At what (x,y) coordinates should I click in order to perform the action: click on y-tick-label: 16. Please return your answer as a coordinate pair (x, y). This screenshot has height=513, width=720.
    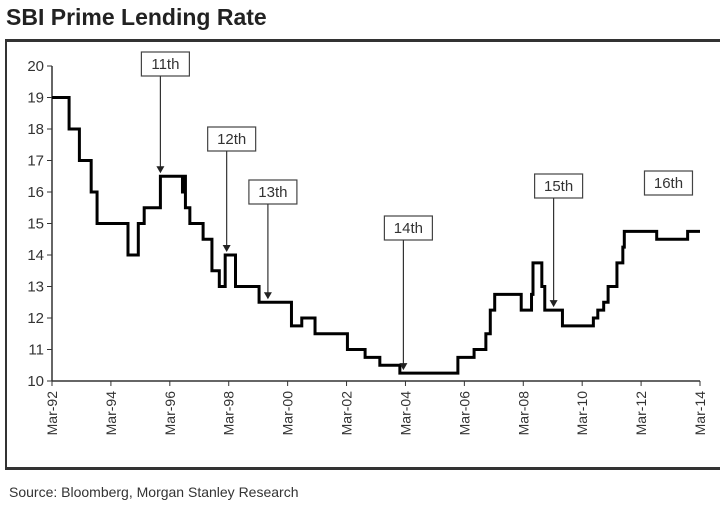
    Looking at the image, I should click on (35, 192).